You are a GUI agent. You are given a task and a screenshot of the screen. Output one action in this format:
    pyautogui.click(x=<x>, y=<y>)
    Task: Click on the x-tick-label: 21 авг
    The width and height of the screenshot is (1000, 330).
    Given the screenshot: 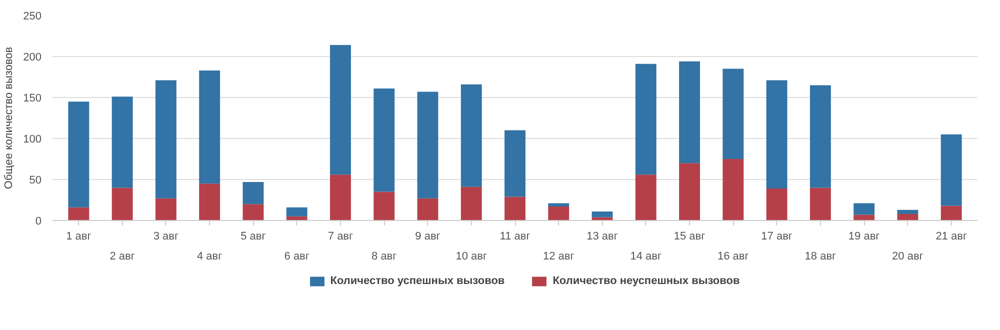 What is the action you would take?
    pyautogui.click(x=951, y=236)
    